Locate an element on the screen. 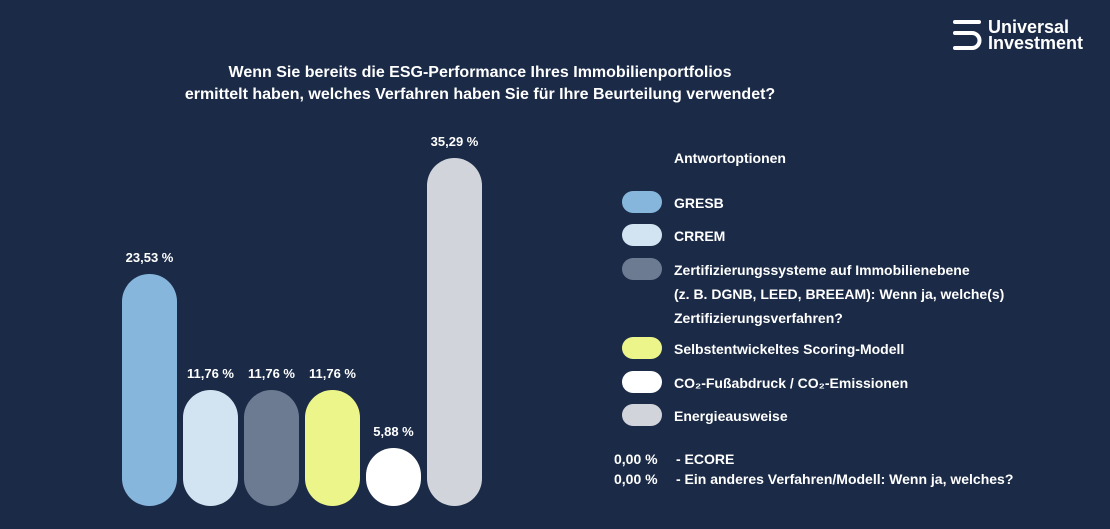 This screenshot has height=529, width=1110. logo-text: Universal Investment is located at coordinates (1036, 35).